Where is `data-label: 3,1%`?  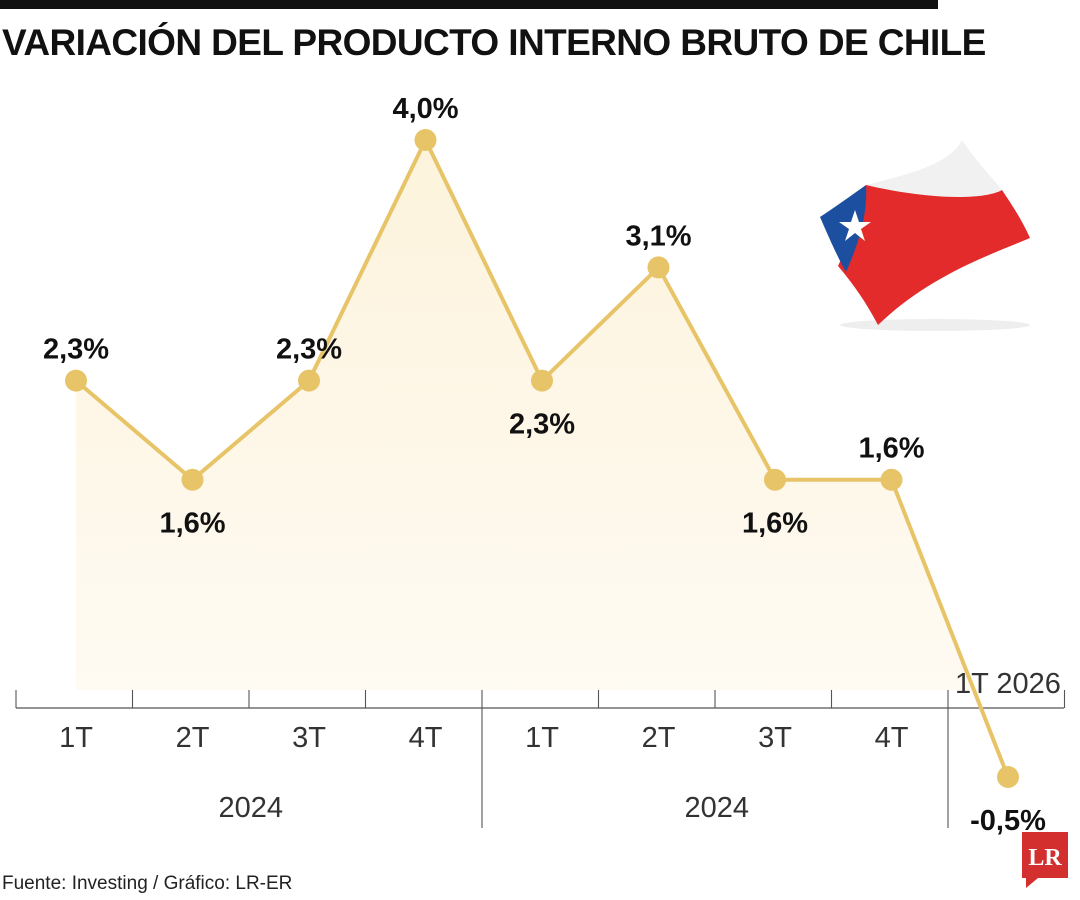
data-label: 3,1% is located at coordinates (658, 236).